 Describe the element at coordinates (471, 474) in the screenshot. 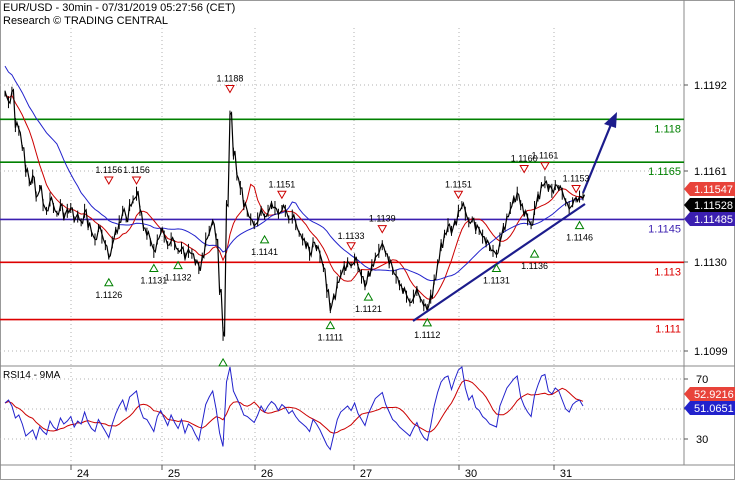

I see `time-tick-label: 30` at that location.